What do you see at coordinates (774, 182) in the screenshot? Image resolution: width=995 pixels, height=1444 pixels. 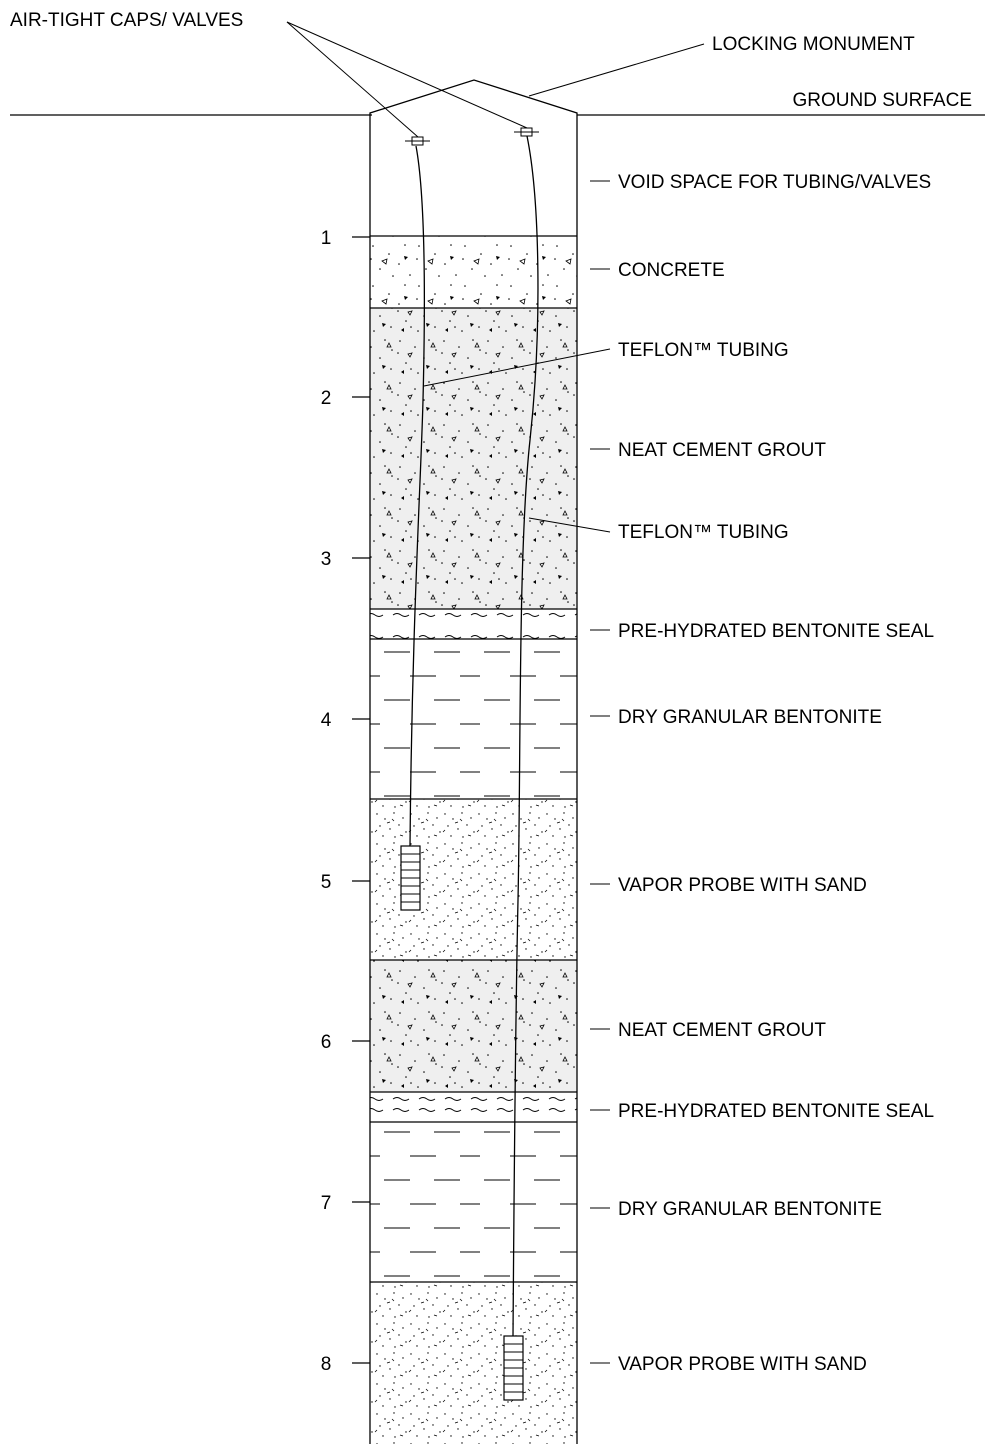 I see `layer-label-void: VOID SPACE FOR TUBING/VALVES` at bounding box center [774, 182].